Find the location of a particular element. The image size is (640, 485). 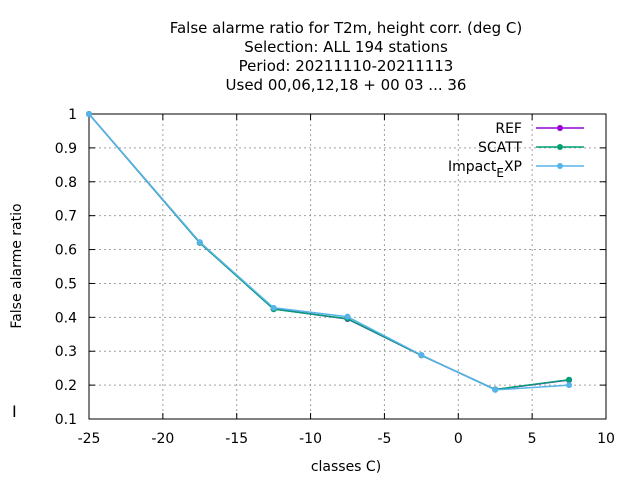

y-tick-label: 0.1 is located at coordinates (66, 420).